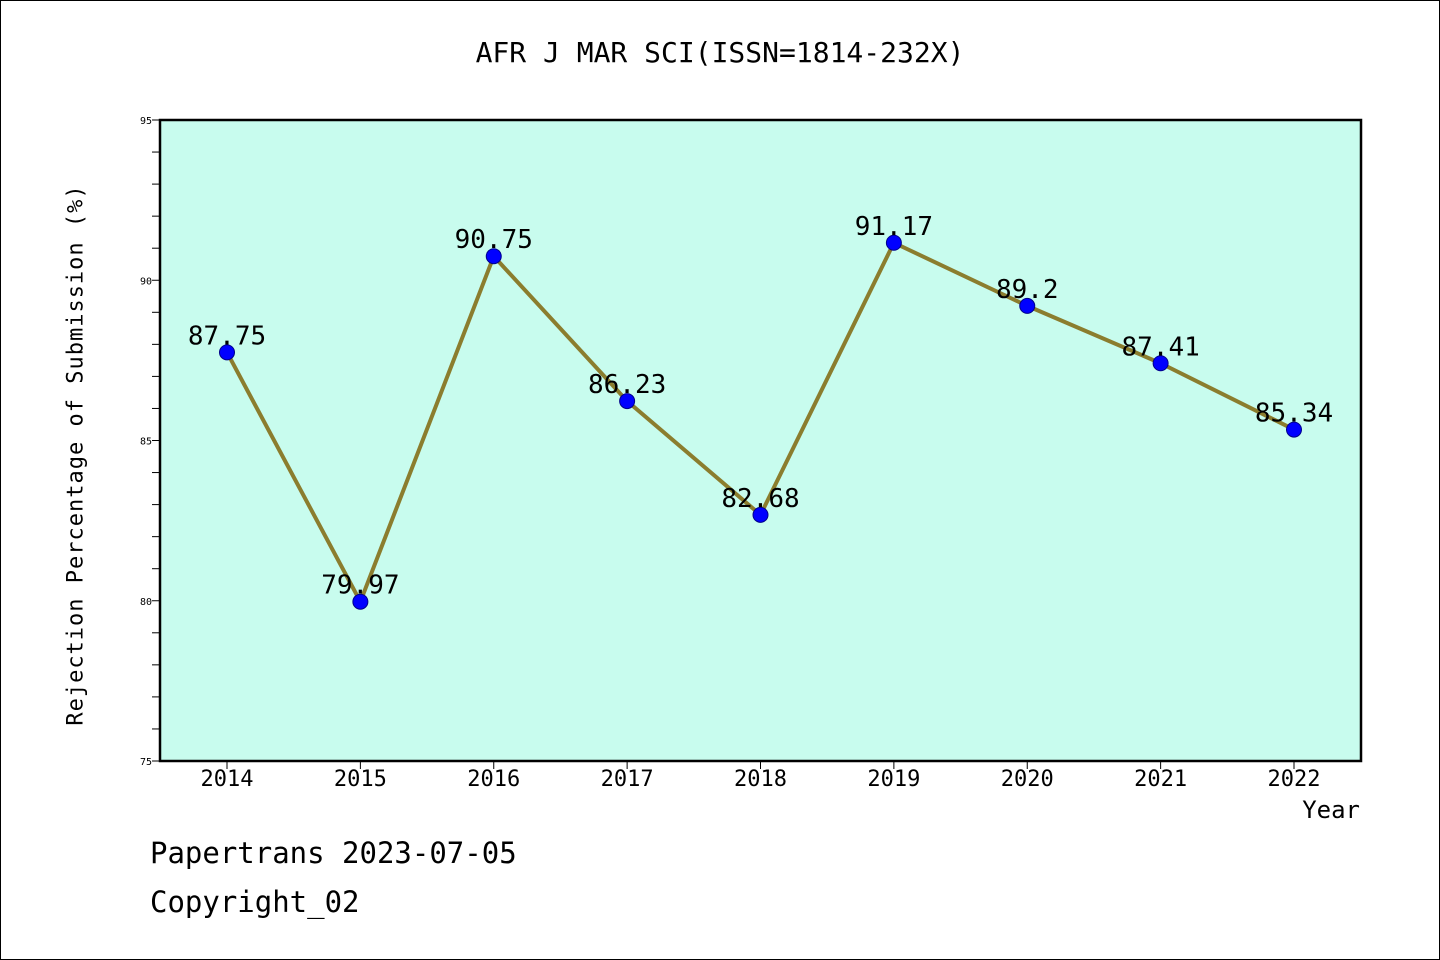  Describe the element at coordinates (360, 586) in the screenshot. I see `data-label: 79.97` at that location.